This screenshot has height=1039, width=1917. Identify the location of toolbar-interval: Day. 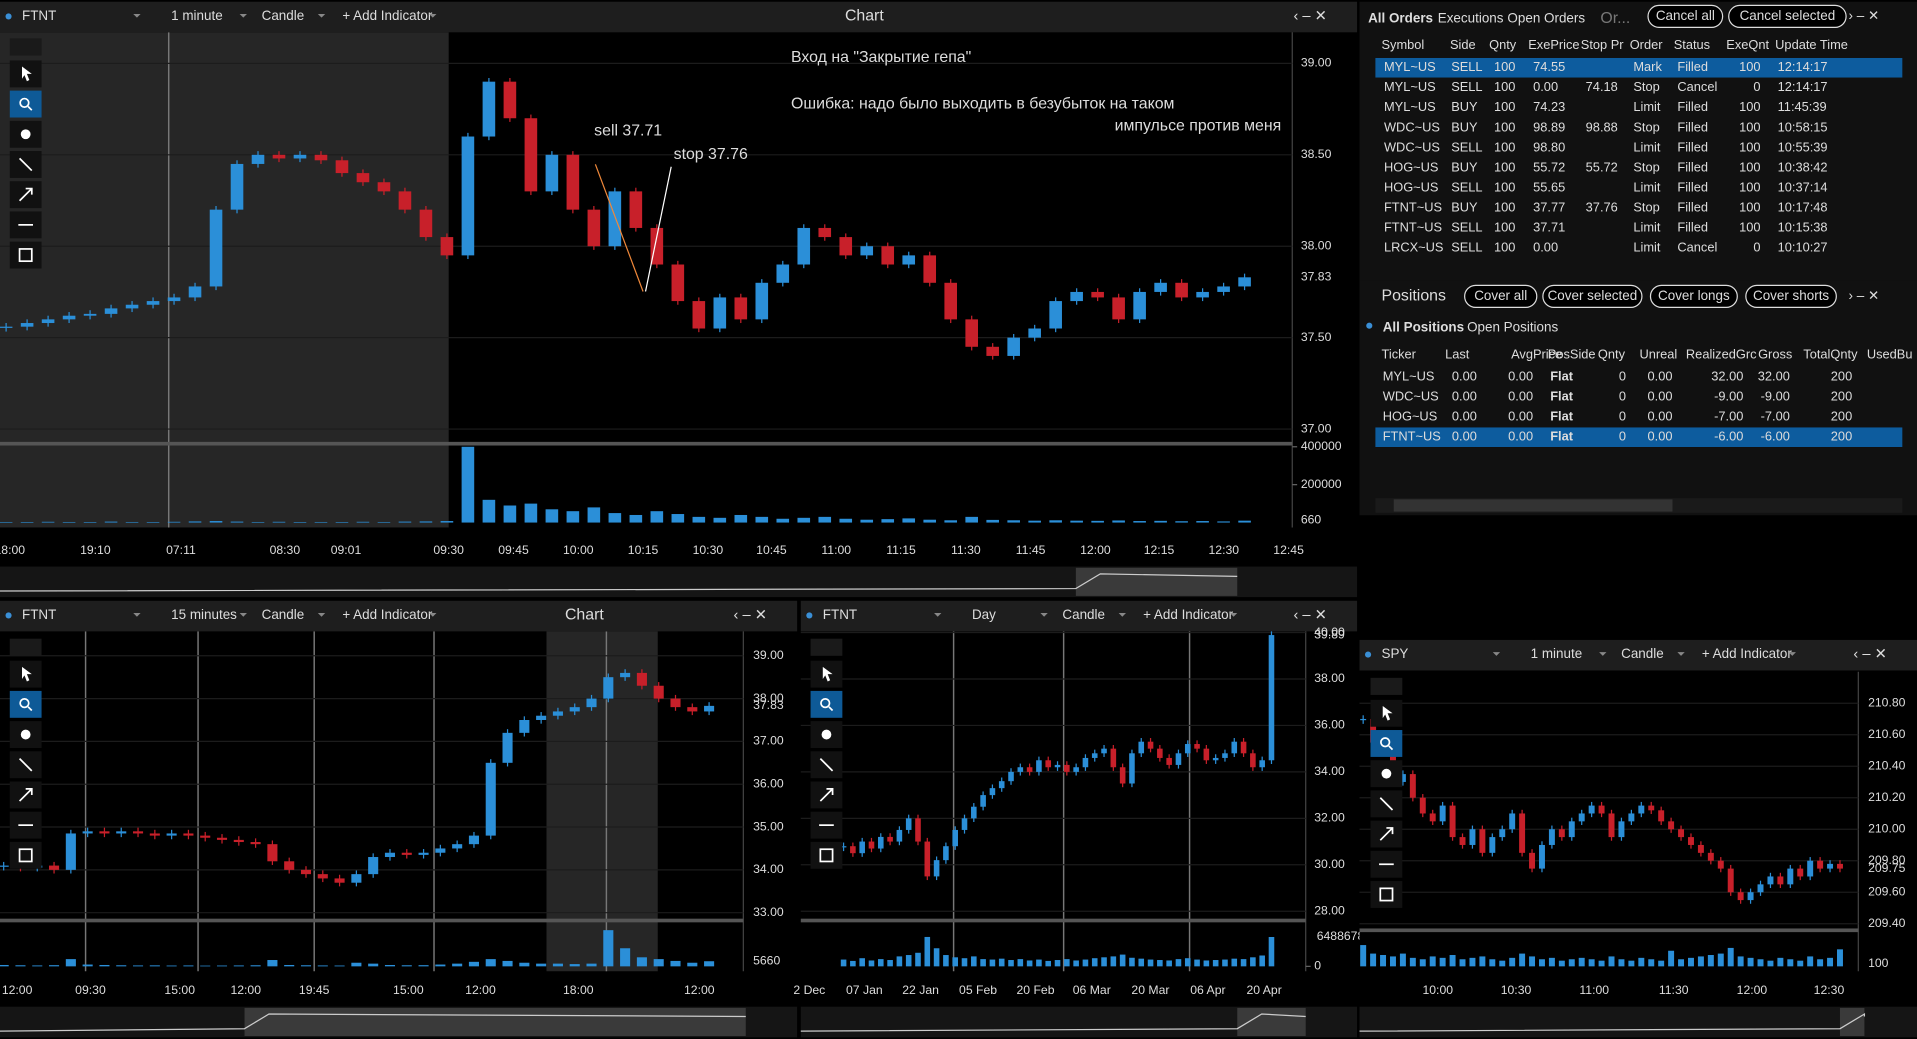
(984, 614).